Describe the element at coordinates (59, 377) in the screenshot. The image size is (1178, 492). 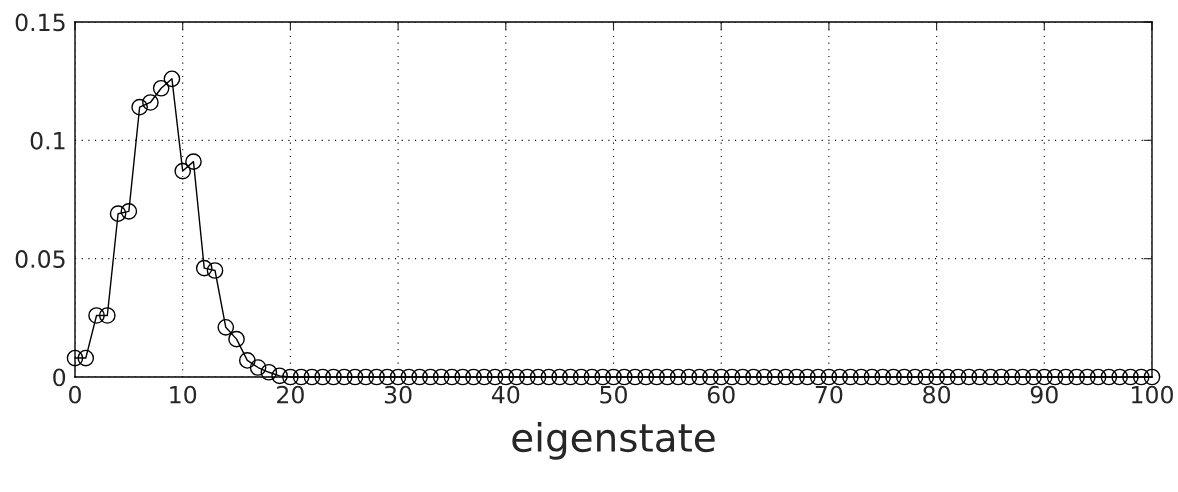
I see `y-tick-label: 0` at that location.